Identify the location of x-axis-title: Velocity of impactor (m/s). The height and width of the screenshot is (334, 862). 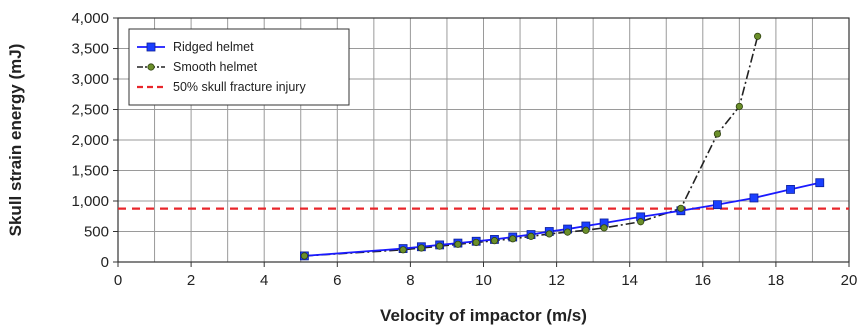
(483, 315).